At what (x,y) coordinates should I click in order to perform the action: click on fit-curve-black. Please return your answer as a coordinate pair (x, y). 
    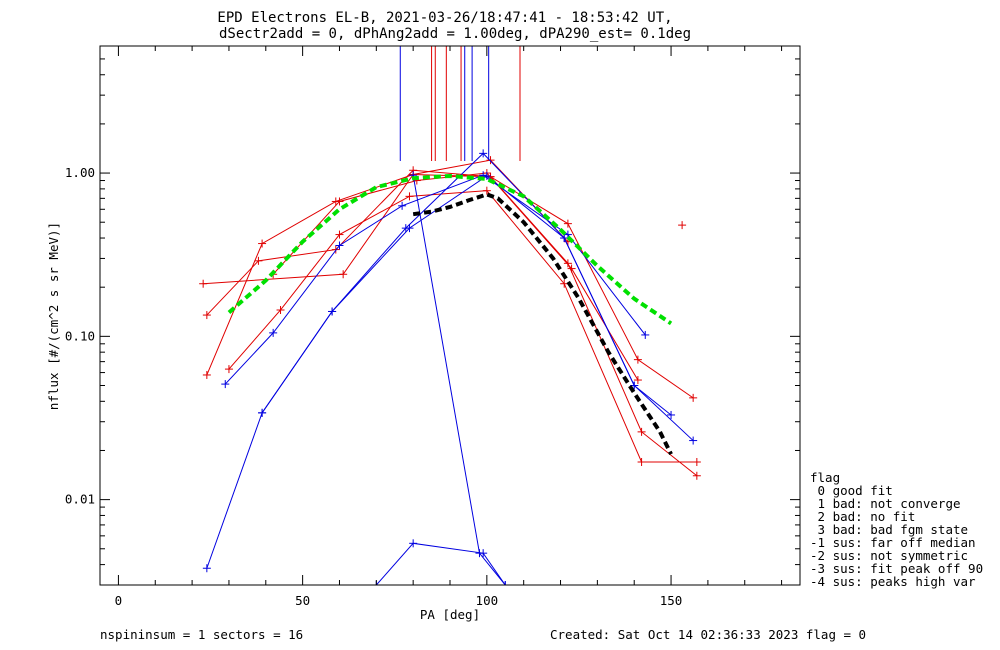
    Looking at the image, I should click on (542, 323).